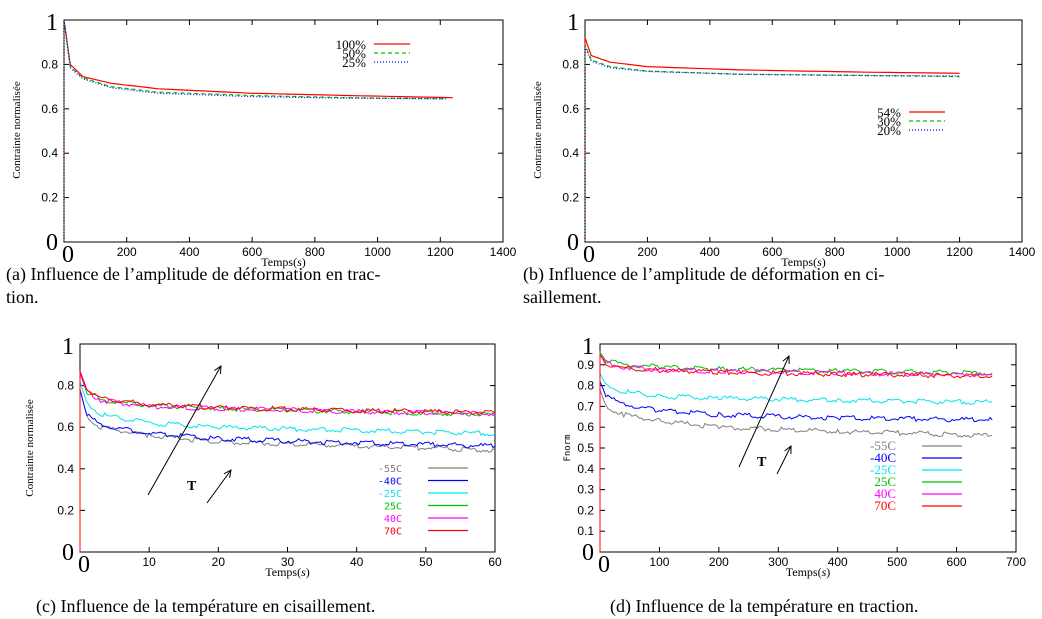  Describe the element at coordinates (897, 252) in the screenshot. I see `x-tick-label: 1000` at that location.